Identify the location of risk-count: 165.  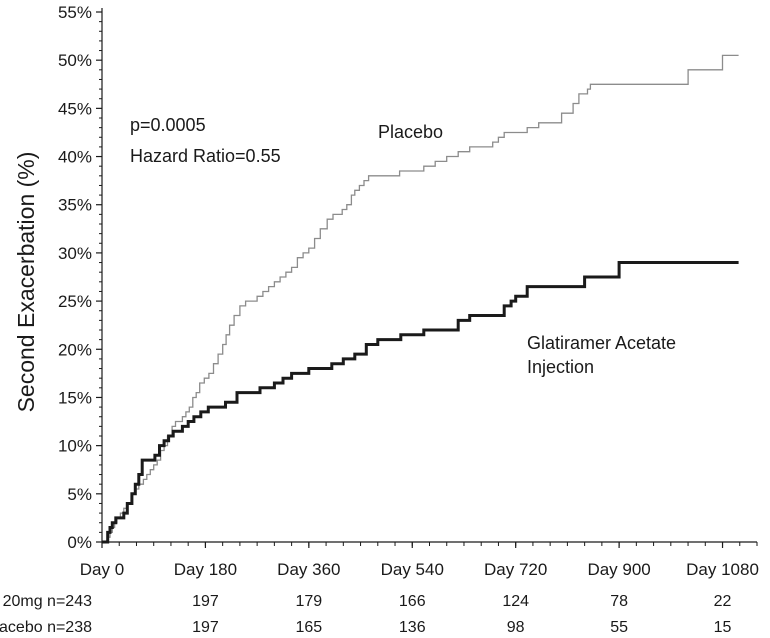
(308, 627).